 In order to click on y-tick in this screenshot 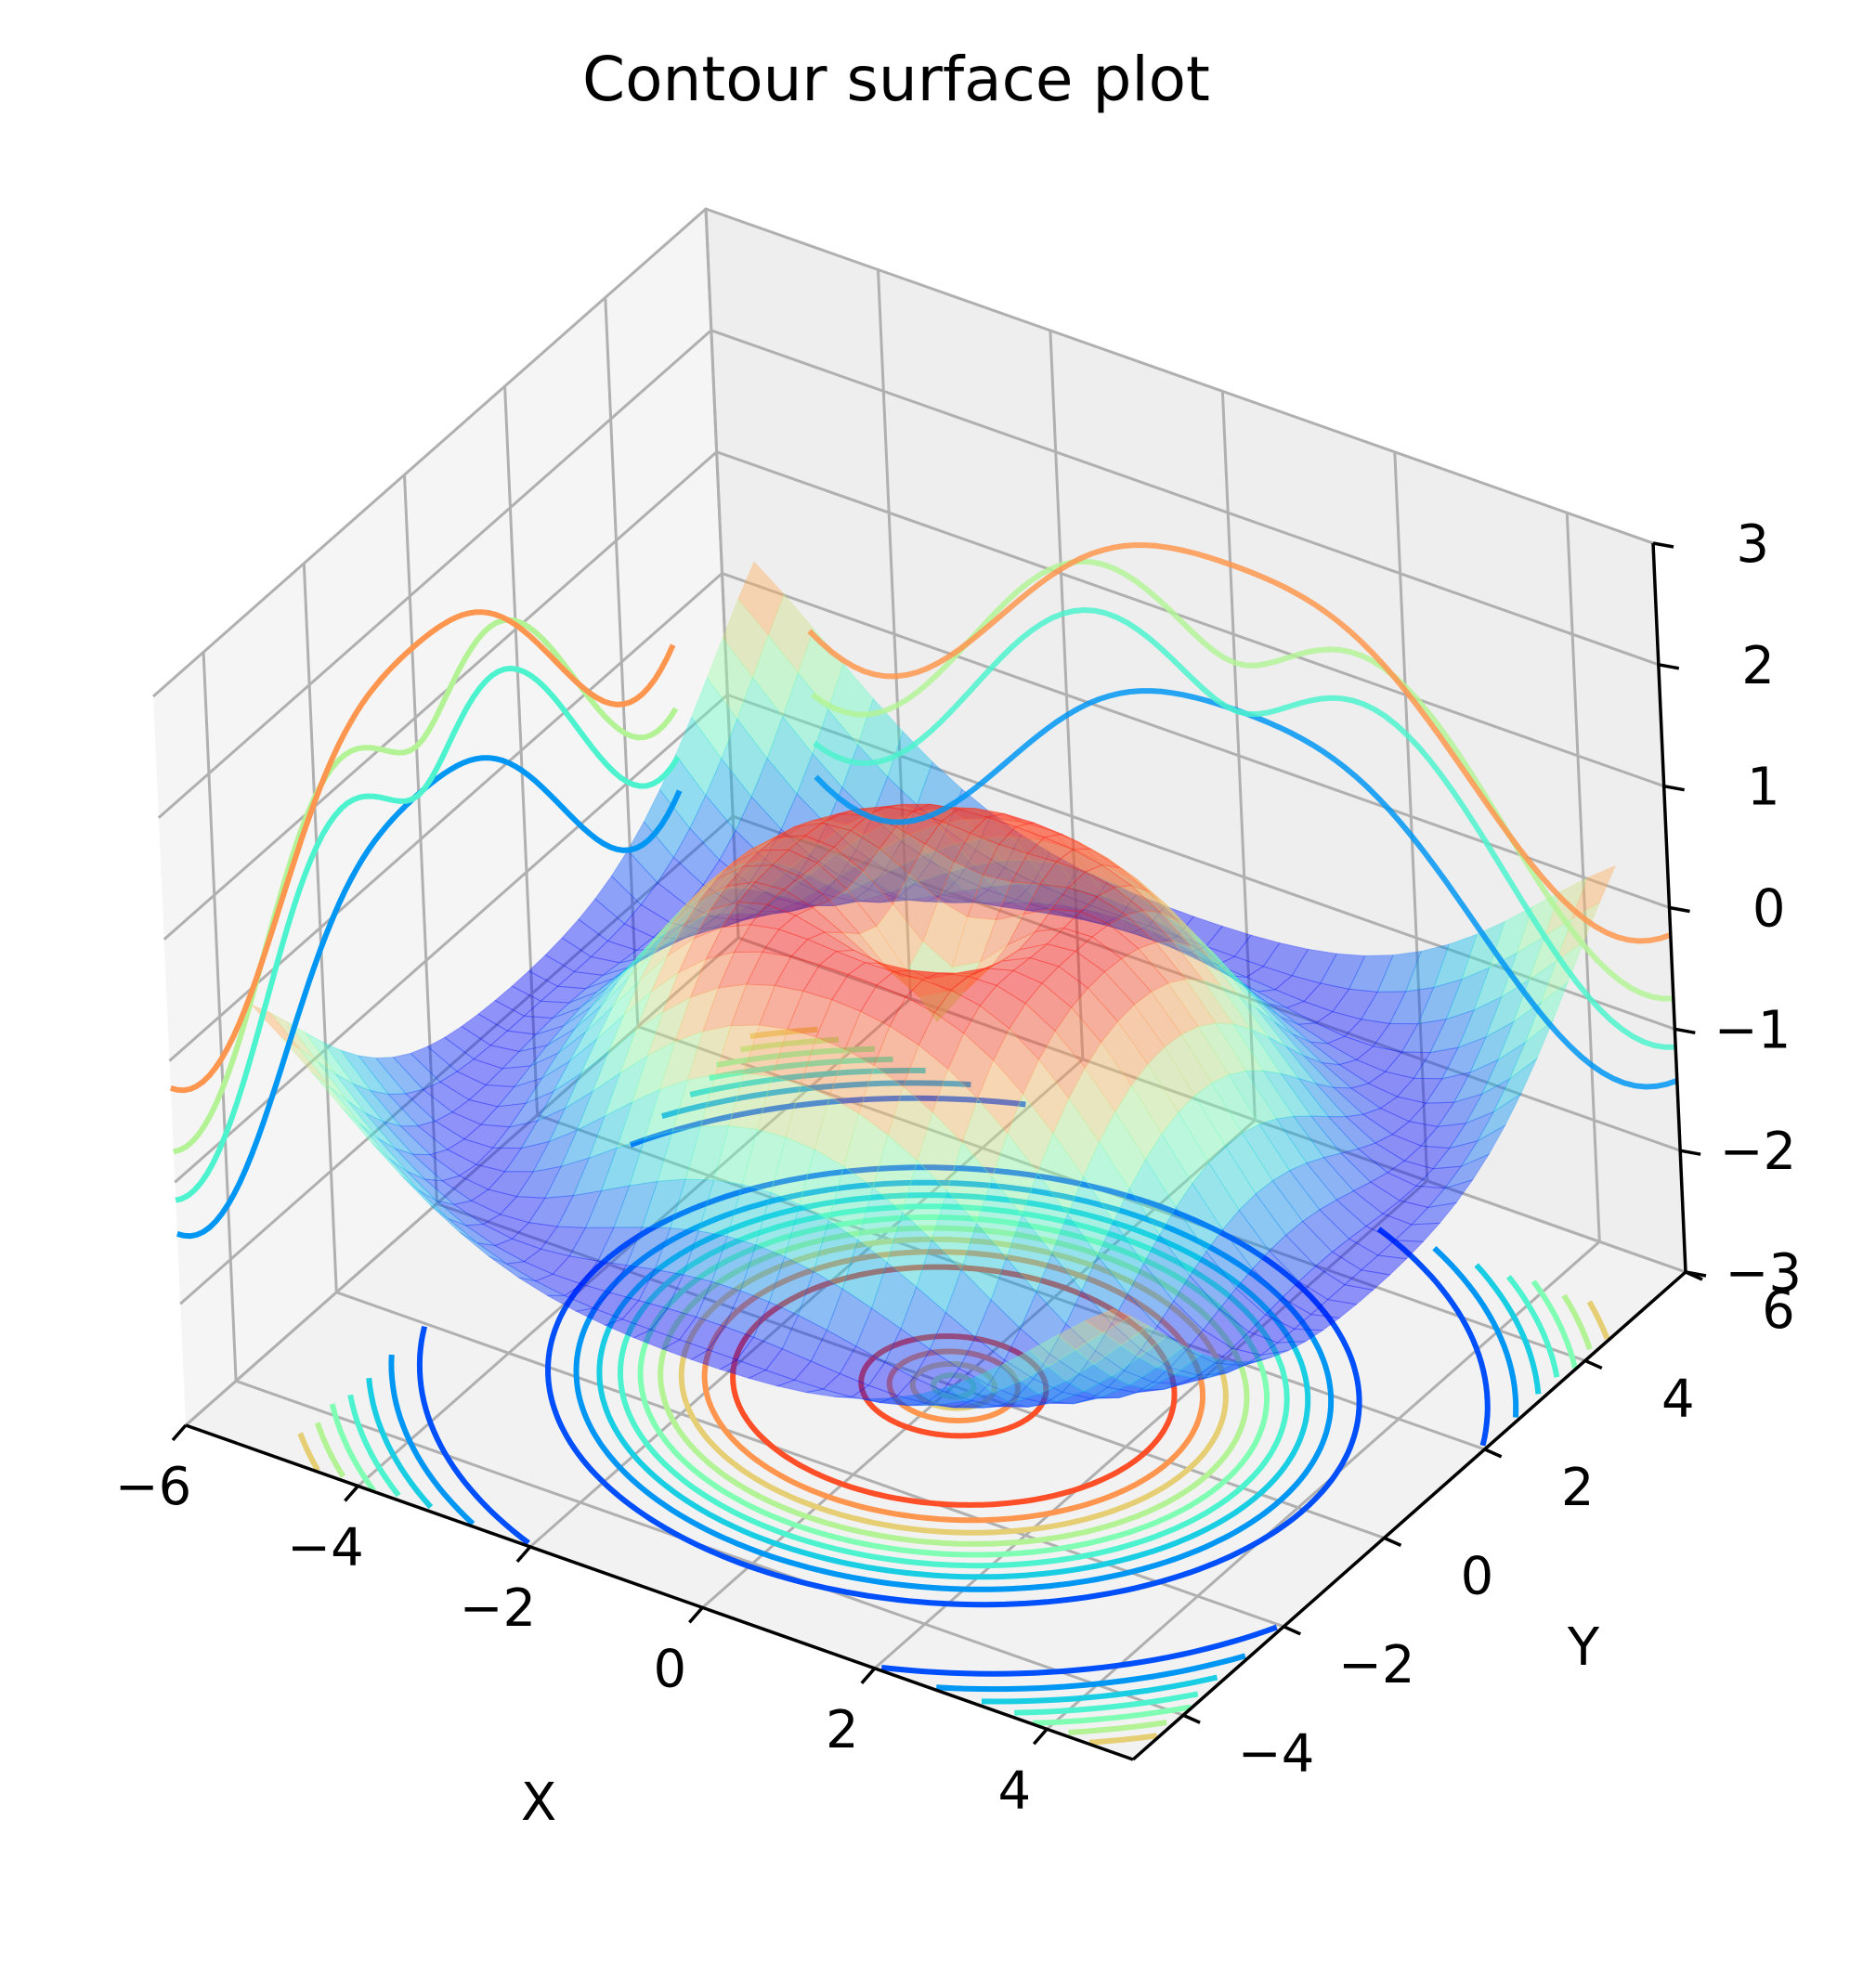, I will do `click(1392, 1541)`.